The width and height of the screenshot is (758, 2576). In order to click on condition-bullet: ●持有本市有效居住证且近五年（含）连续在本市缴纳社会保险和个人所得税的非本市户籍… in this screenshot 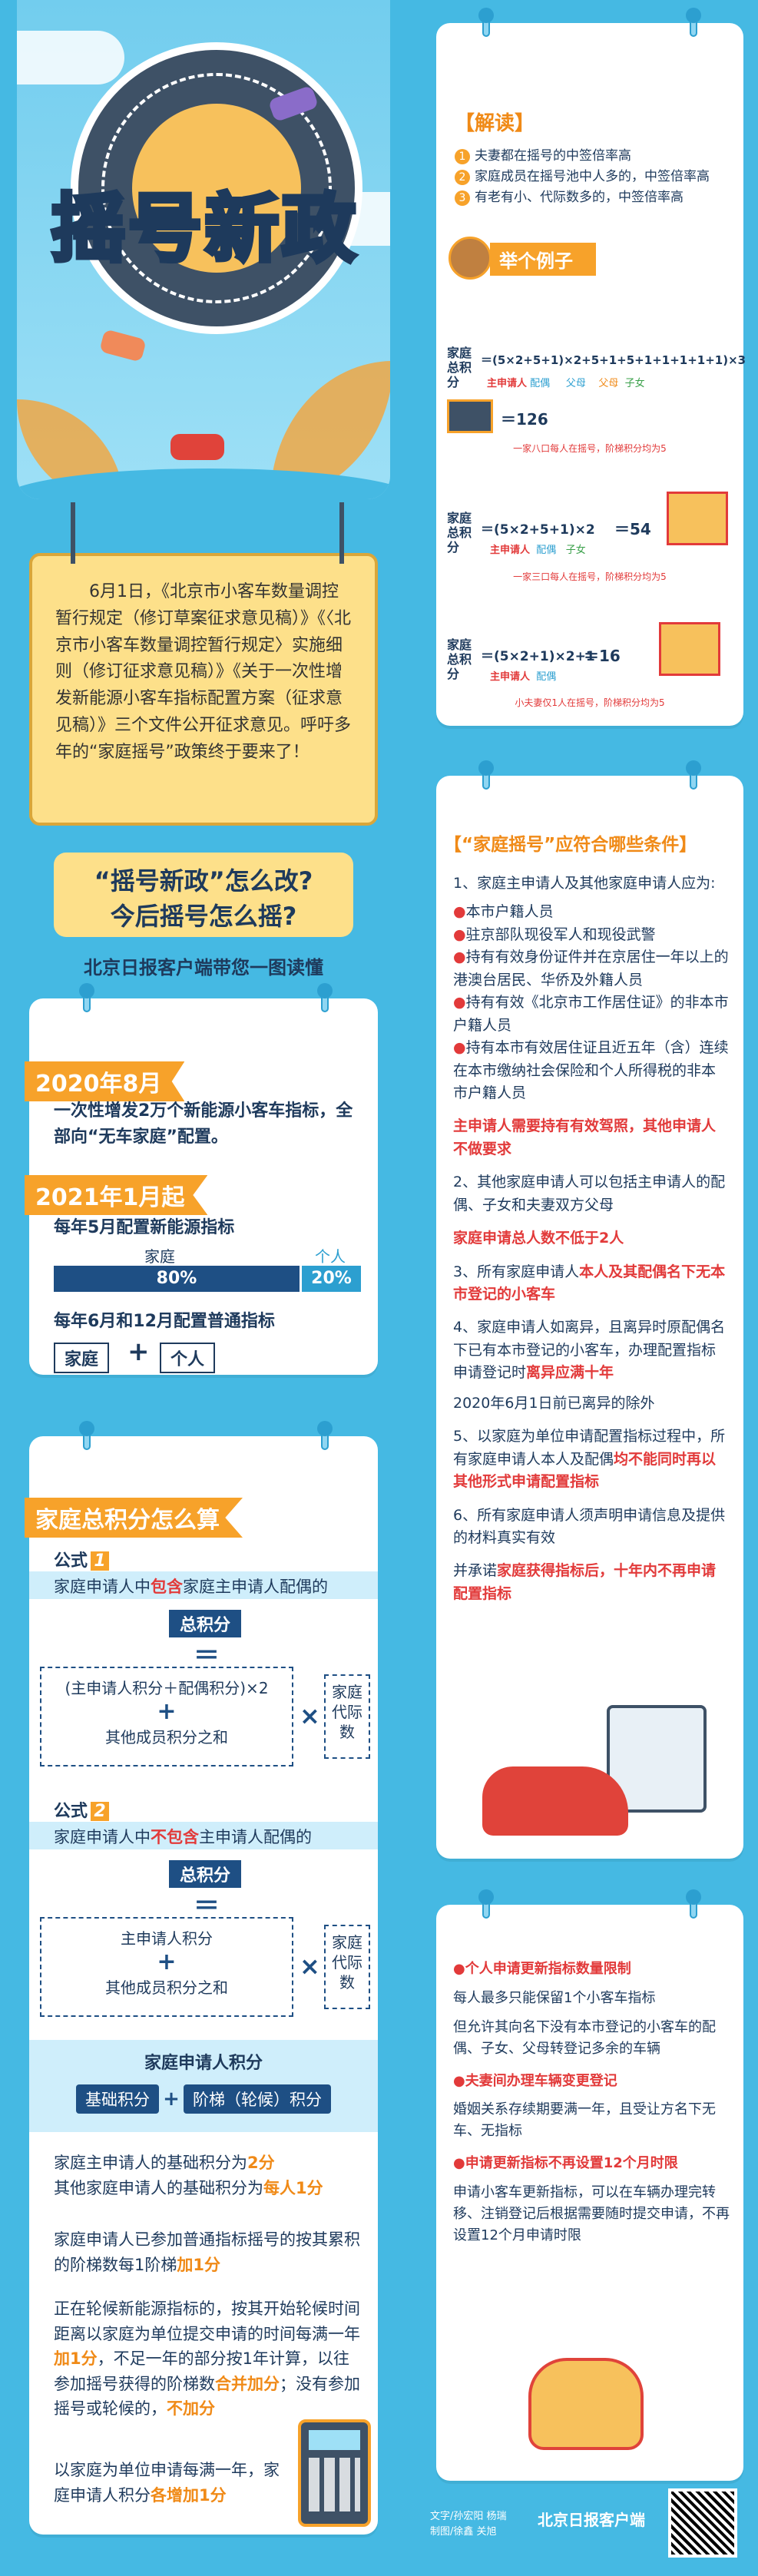, I will do `click(591, 1070)`.